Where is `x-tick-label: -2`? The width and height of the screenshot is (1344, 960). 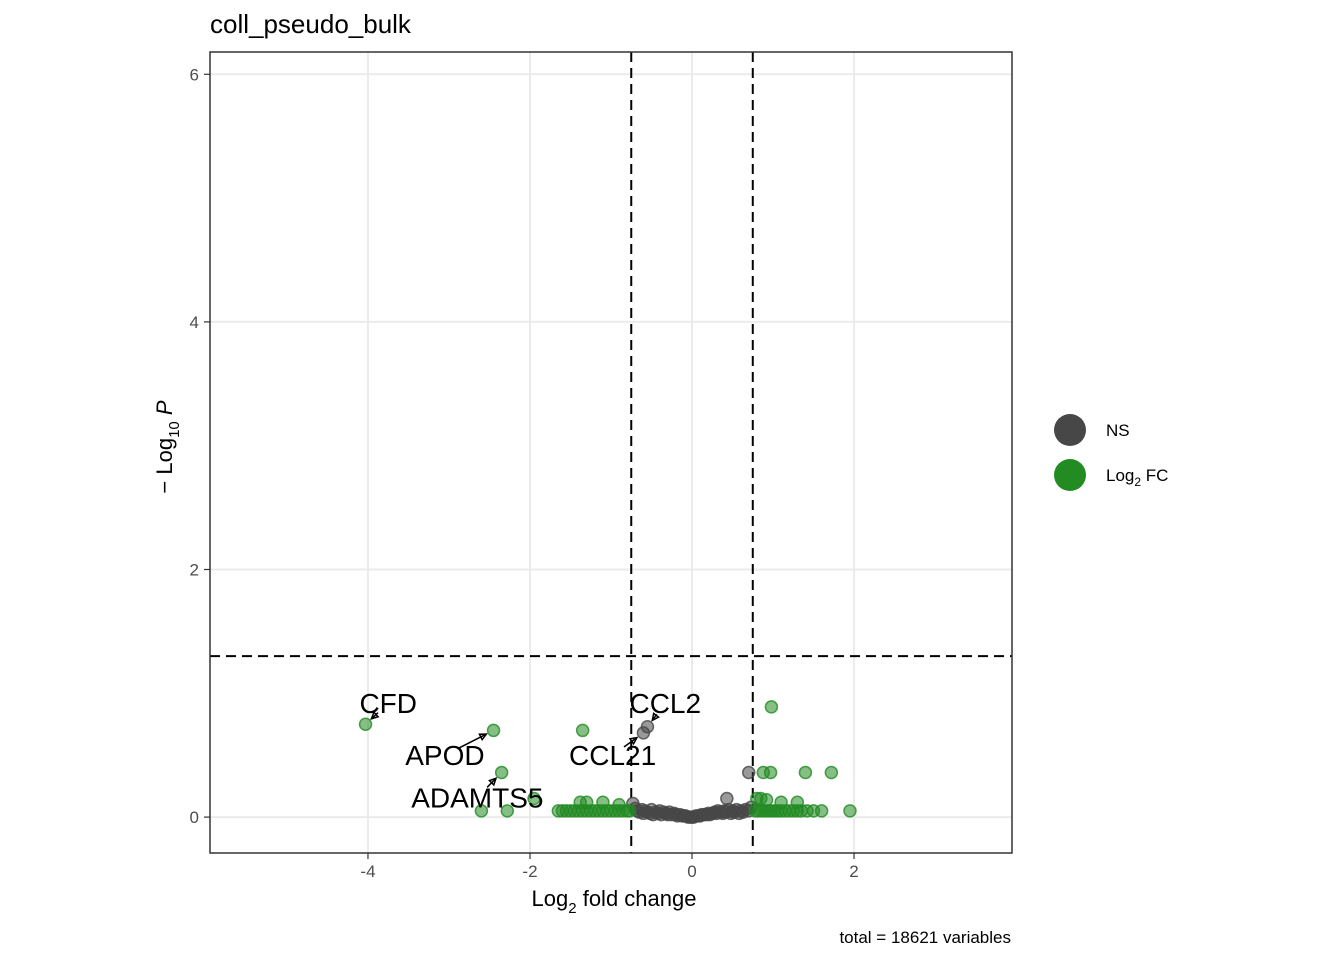 x-tick-label: -2 is located at coordinates (529, 871).